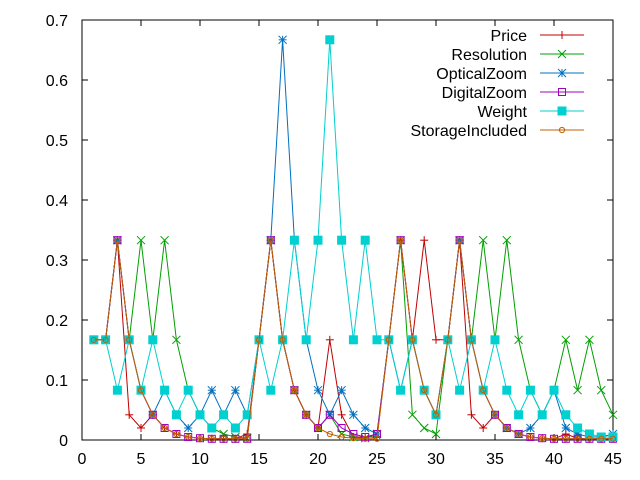 Image resolution: width=640 pixels, height=480 pixels. What do you see at coordinates (57, 141) in the screenshot?
I see `y-tick-label: 0.5` at bounding box center [57, 141].